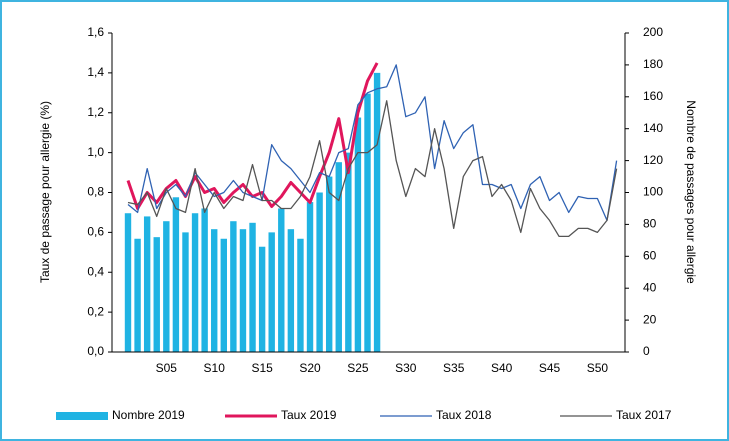  I want to click on y-tick-label: 0,4, so click(95, 271).